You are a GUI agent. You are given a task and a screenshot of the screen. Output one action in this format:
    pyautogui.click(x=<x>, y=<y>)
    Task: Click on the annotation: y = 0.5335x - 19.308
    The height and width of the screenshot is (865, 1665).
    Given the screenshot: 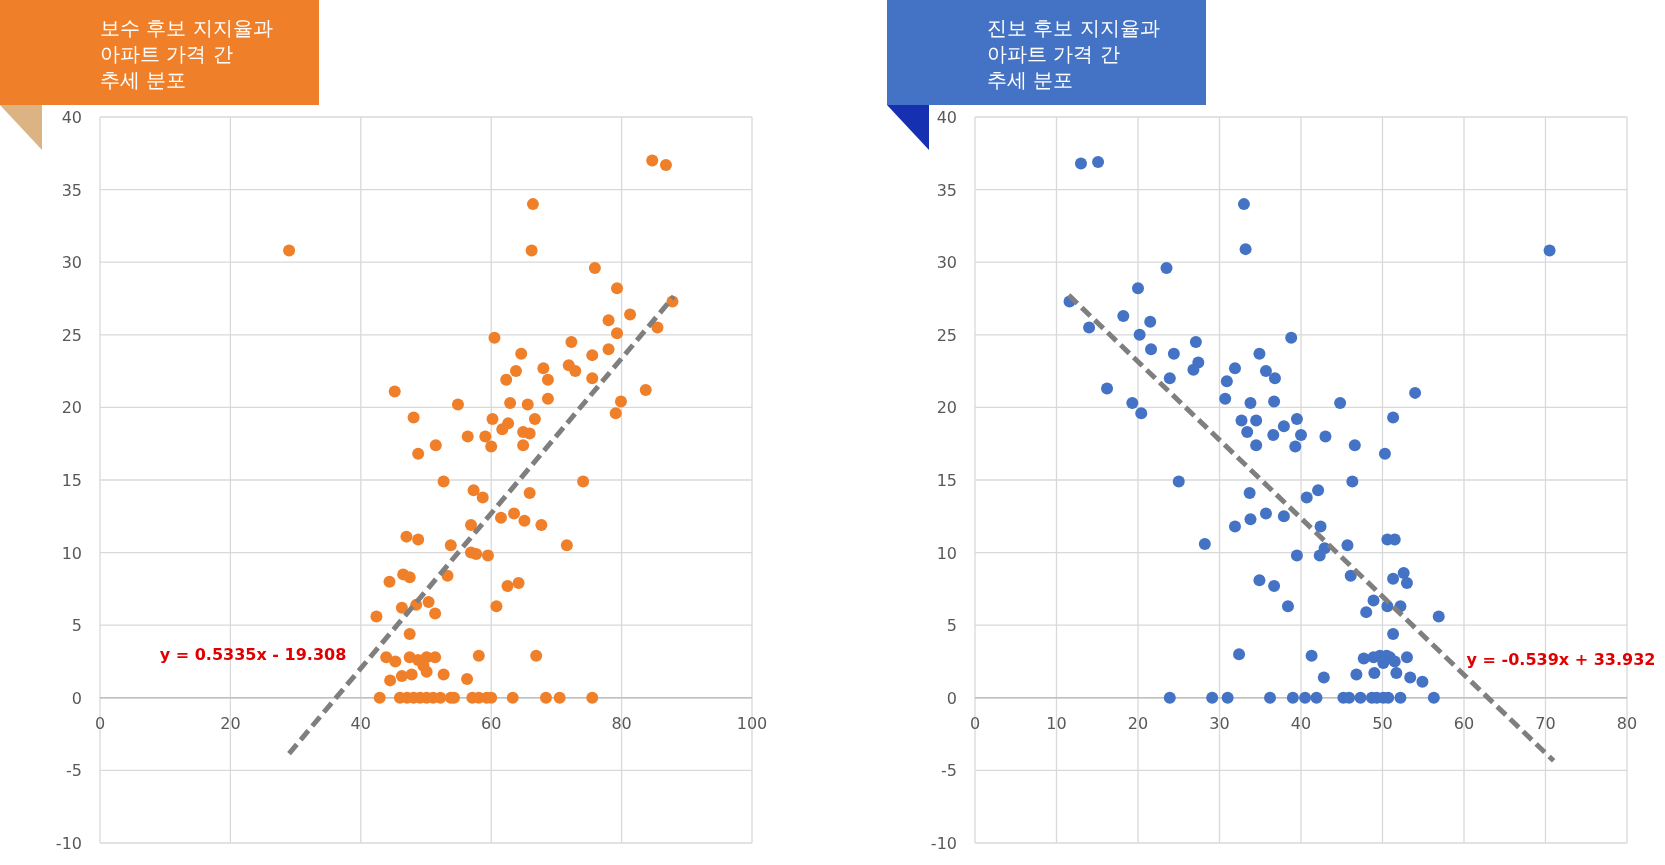 What is the action you would take?
    pyautogui.click(x=253, y=654)
    